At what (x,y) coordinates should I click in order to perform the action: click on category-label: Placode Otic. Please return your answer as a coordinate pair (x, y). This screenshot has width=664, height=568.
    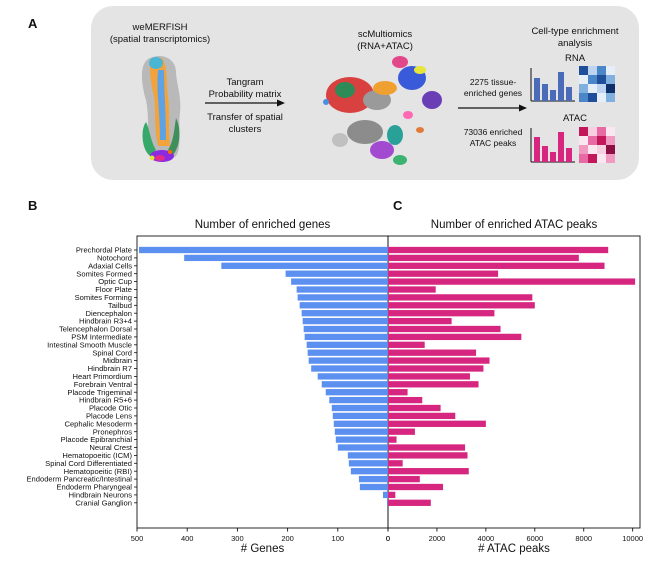
    Looking at the image, I should click on (110, 408).